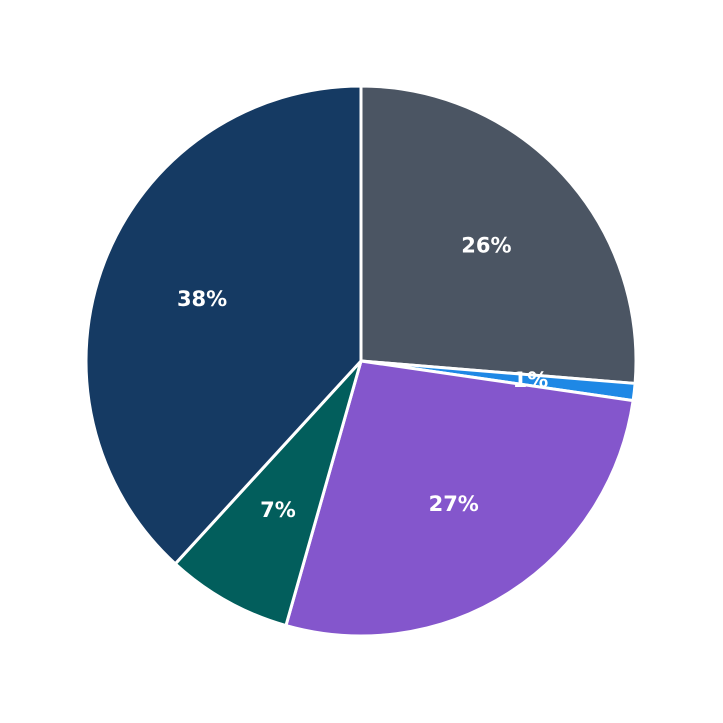  Describe the element at coordinates (454, 504) in the screenshot. I see `slice-label: 27%` at that location.